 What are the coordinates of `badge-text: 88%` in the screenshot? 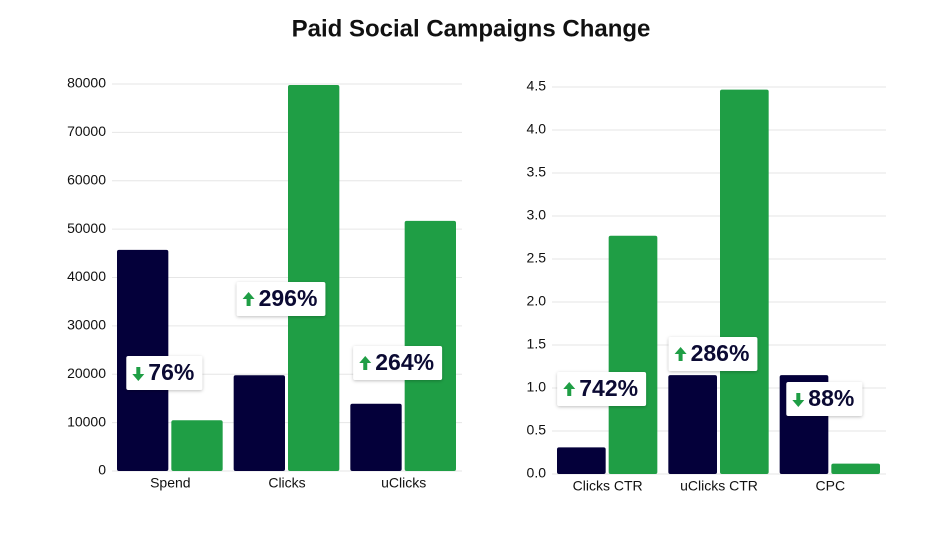 It's located at (831, 398).